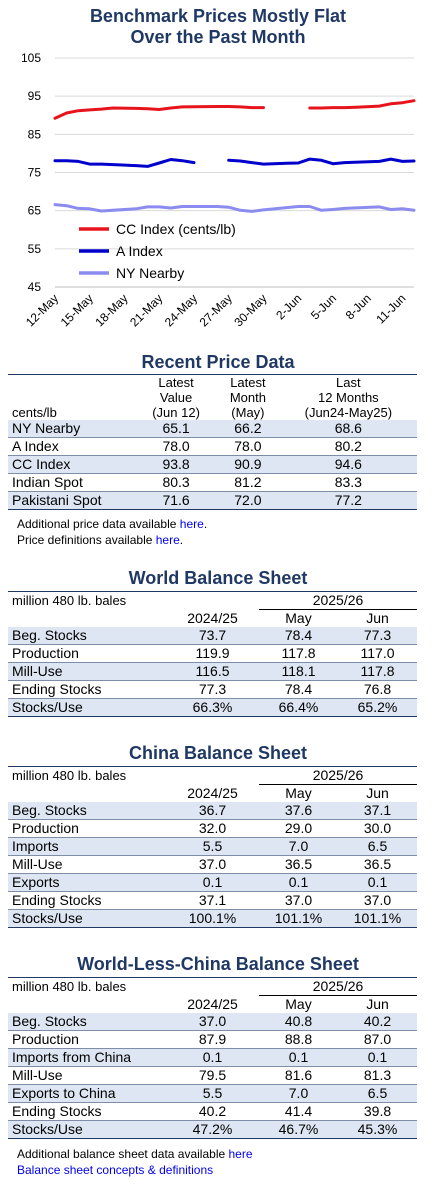 This screenshot has height=1194, width=436. What do you see at coordinates (338, 775) in the screenshot?
I see `year-next-label: 2025/26` at bounding box center [338, 775].